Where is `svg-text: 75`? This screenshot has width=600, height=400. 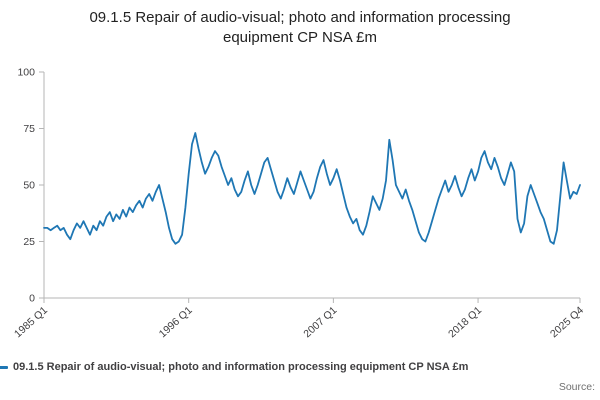 svg-text: 75 is located at coordinates (29, 129).